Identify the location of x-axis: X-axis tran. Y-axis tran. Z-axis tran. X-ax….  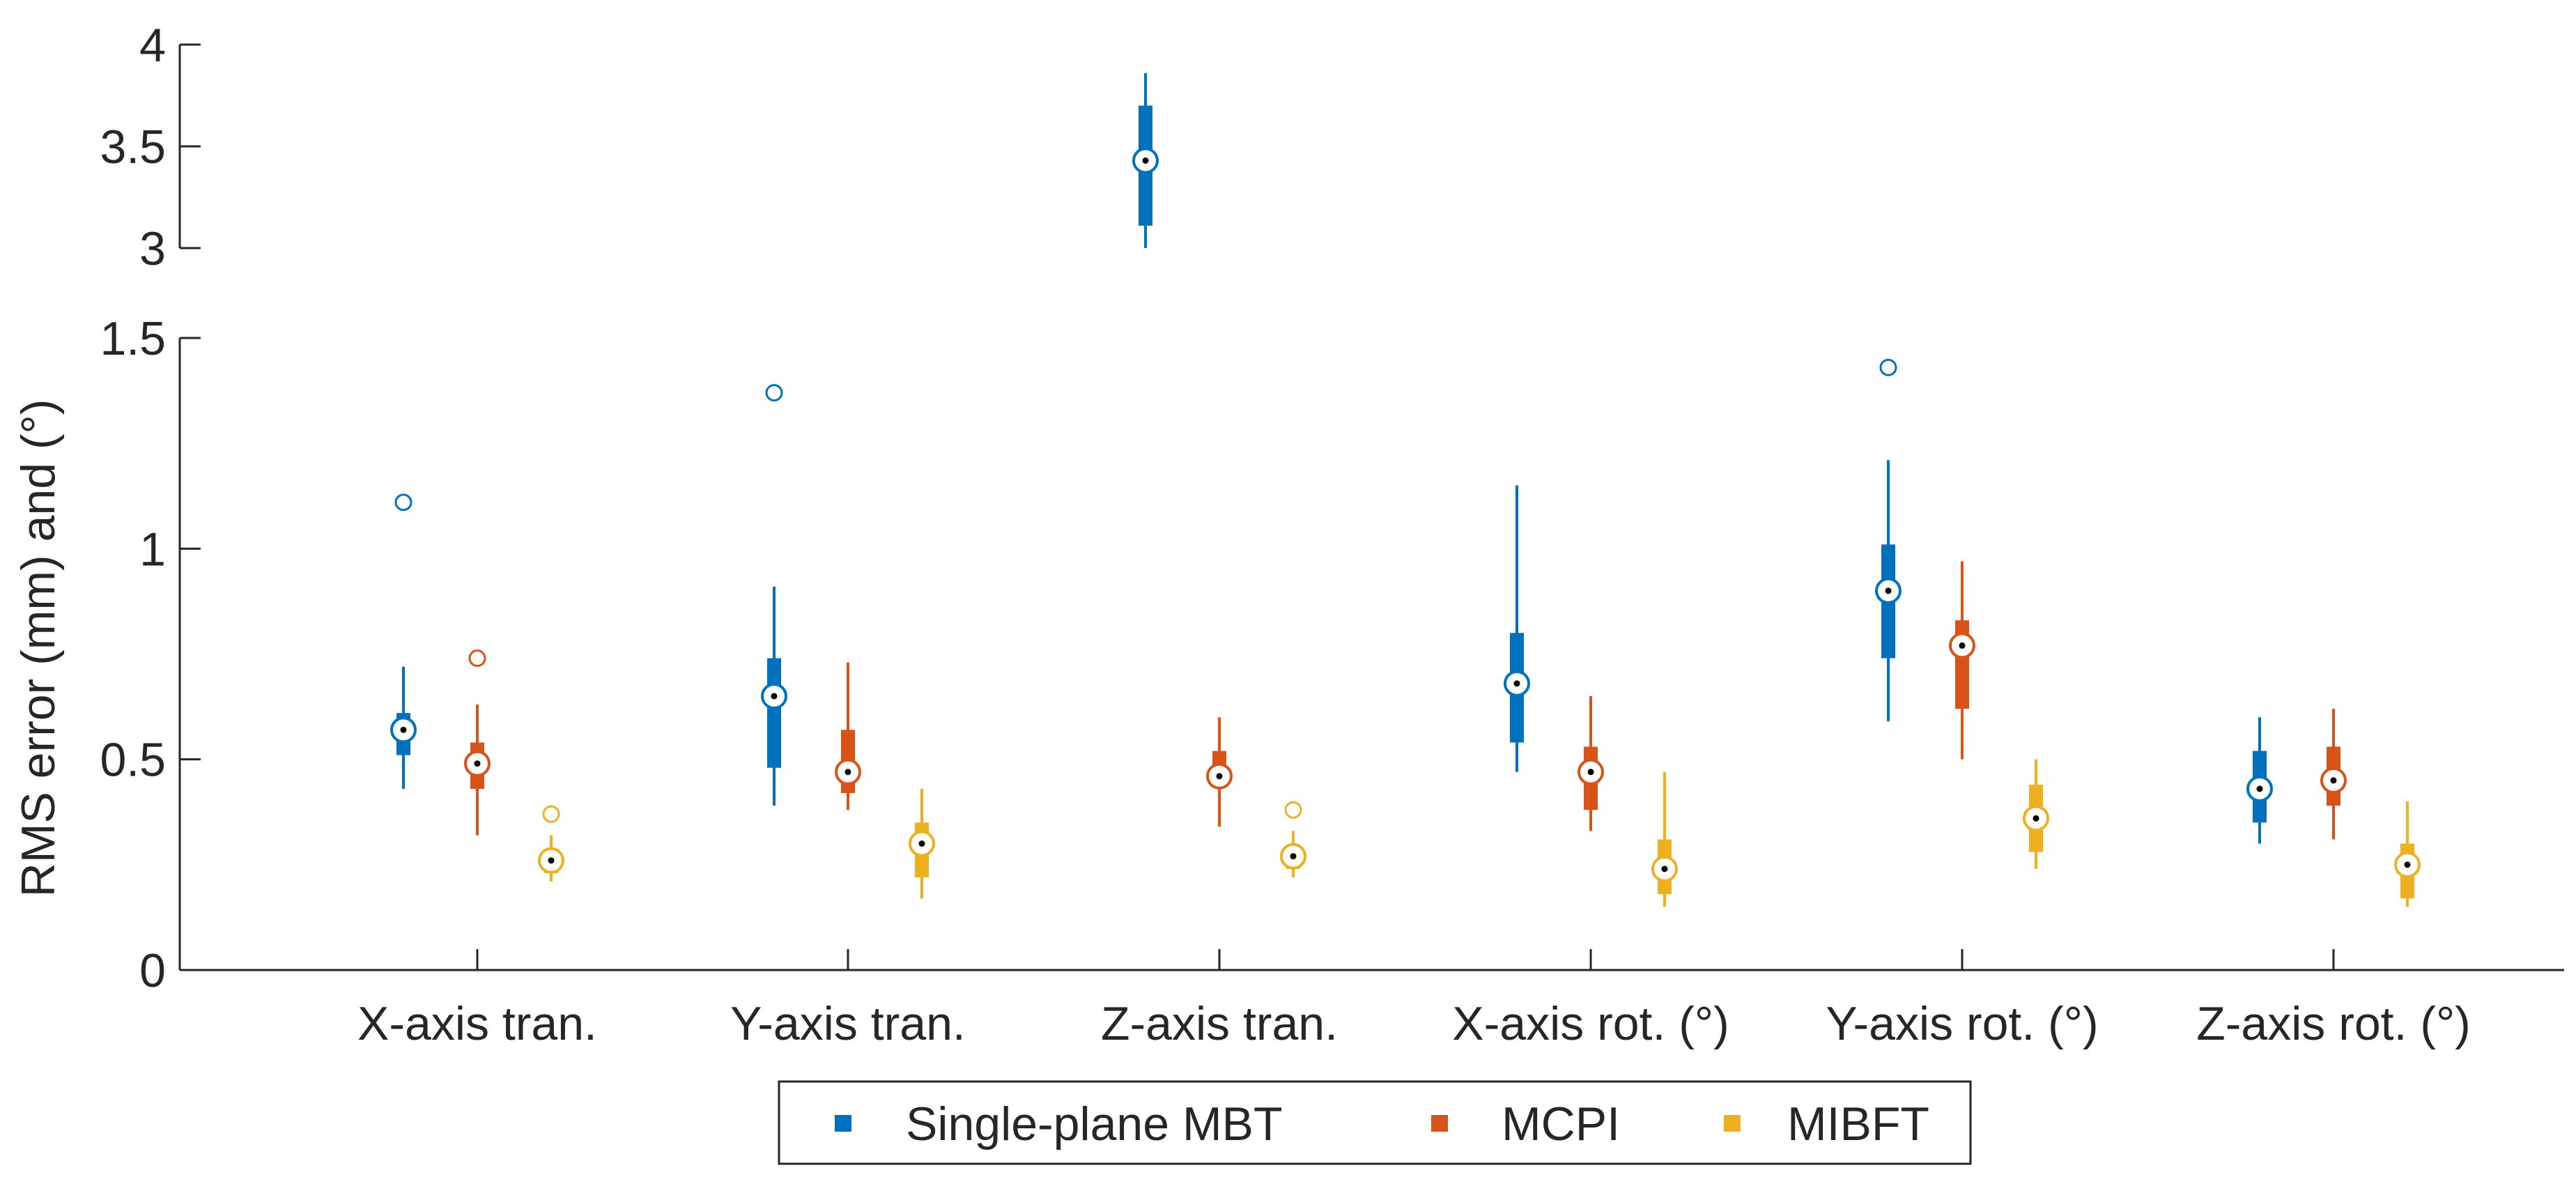
(1372, 999).